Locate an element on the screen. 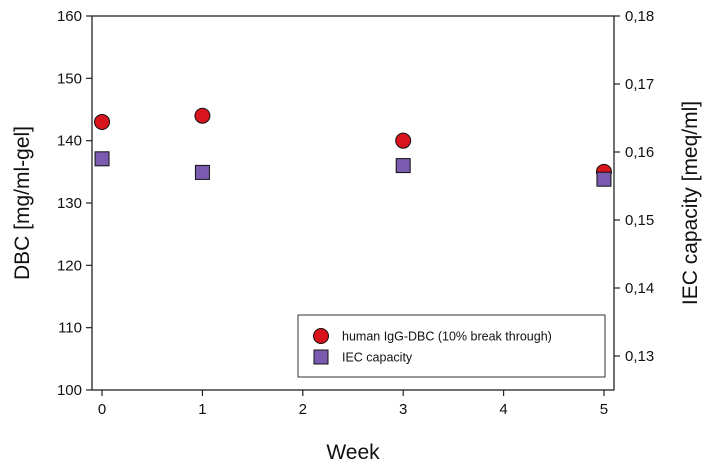 The height and width of the screenshot is (463, 717). legend-box is located at coordinates (451, 346).